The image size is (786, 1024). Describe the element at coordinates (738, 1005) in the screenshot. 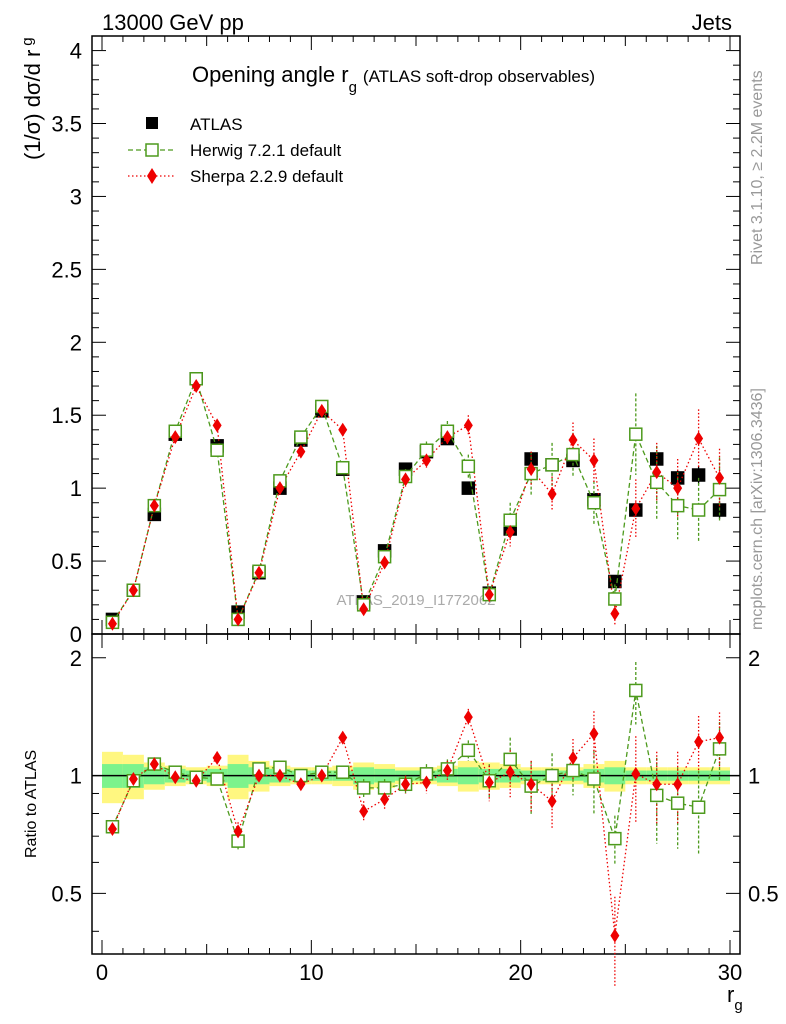

I see `xlabel-sub: g` at that location.